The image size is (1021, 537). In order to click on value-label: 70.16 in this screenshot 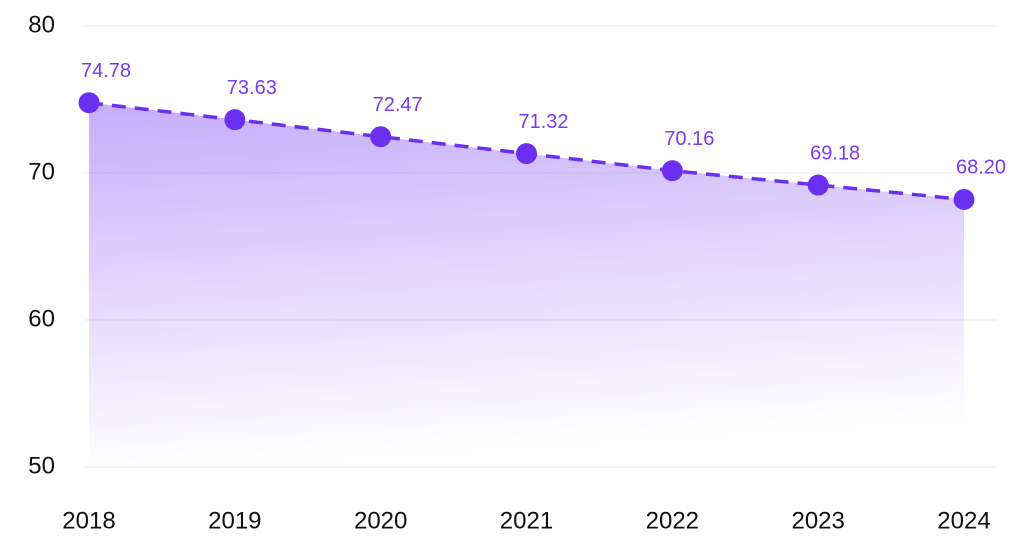, I will do `click(689, 139)`.